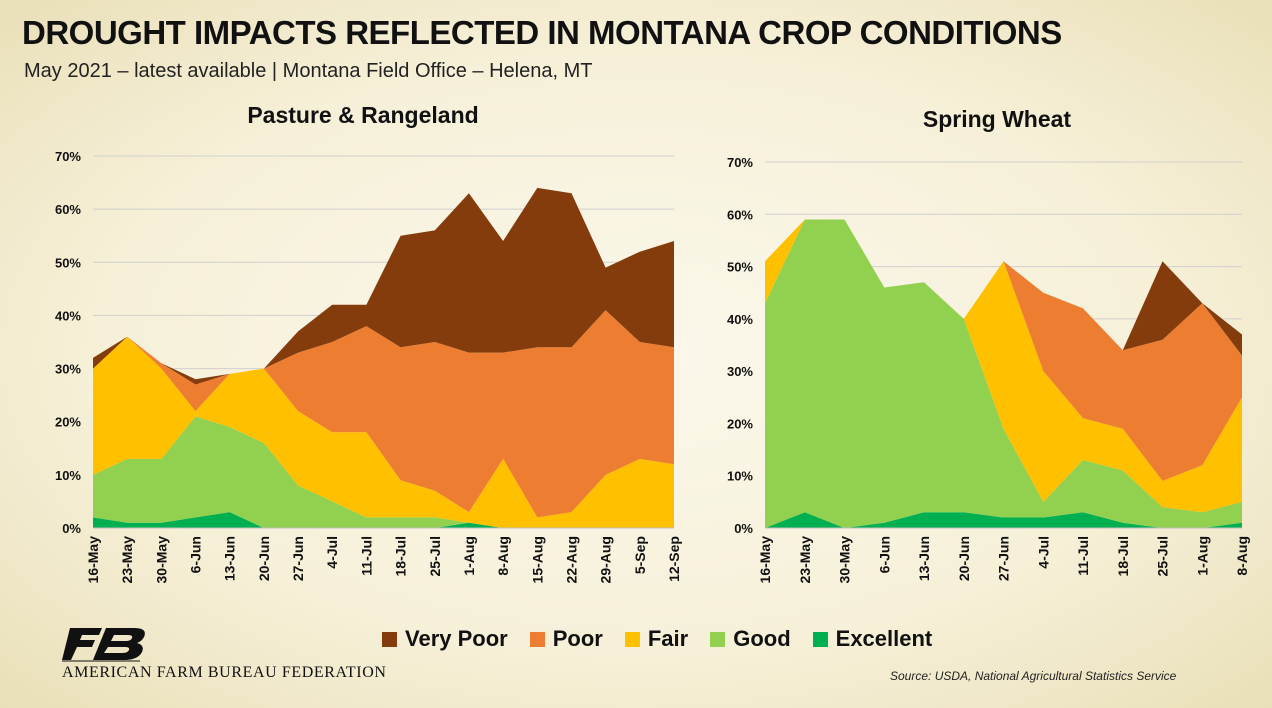 The height and width of the screenshot is (708, 1272). Describe the element at coordinates (606, 559) in the screenshot. I see `x-tick-label: 29-Aug` at that location.